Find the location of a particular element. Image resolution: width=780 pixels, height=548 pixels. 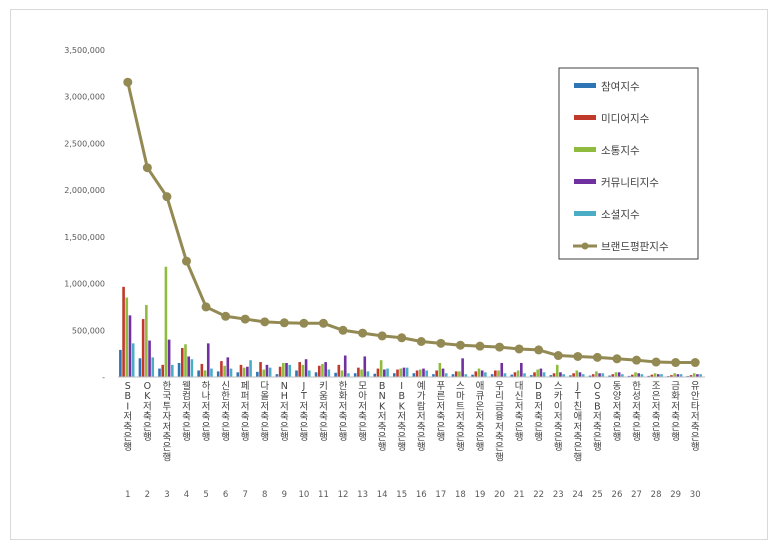

x-index-label: 12 is located at coordinates (343, 495).